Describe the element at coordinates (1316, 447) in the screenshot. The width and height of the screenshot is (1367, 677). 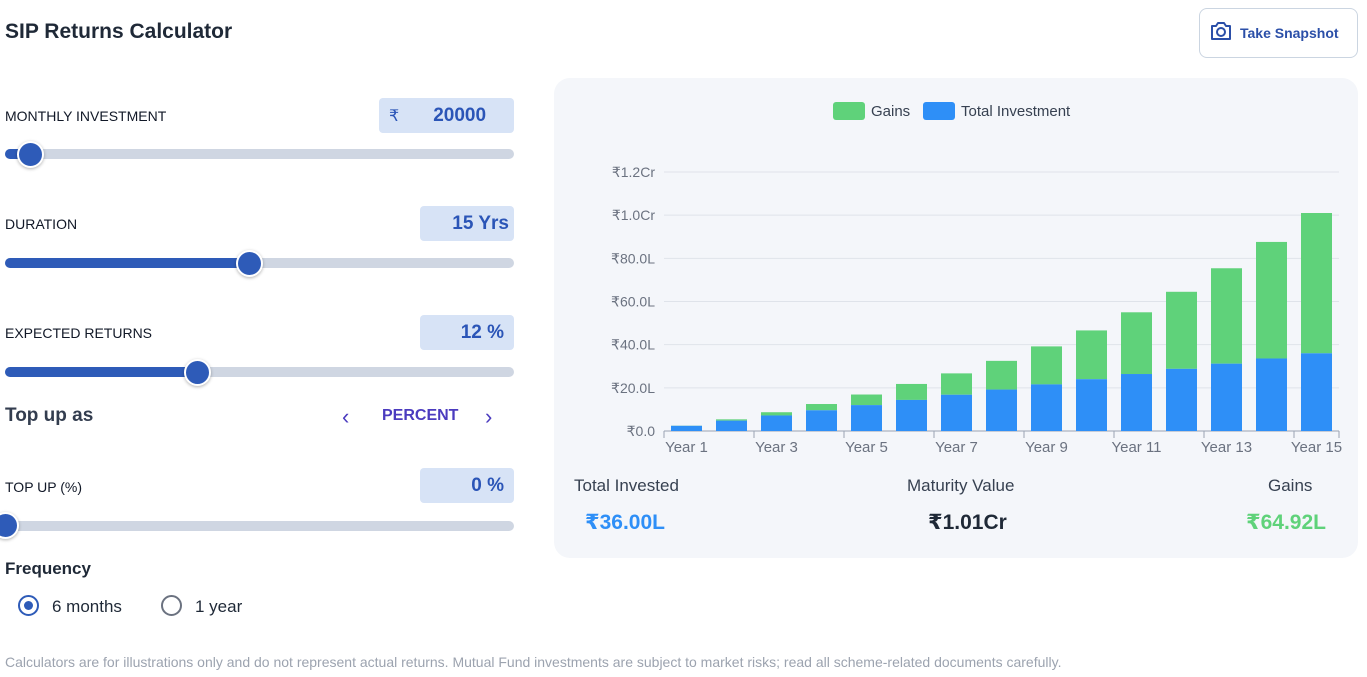
I see `x-tick-label: Year 15` at that location.